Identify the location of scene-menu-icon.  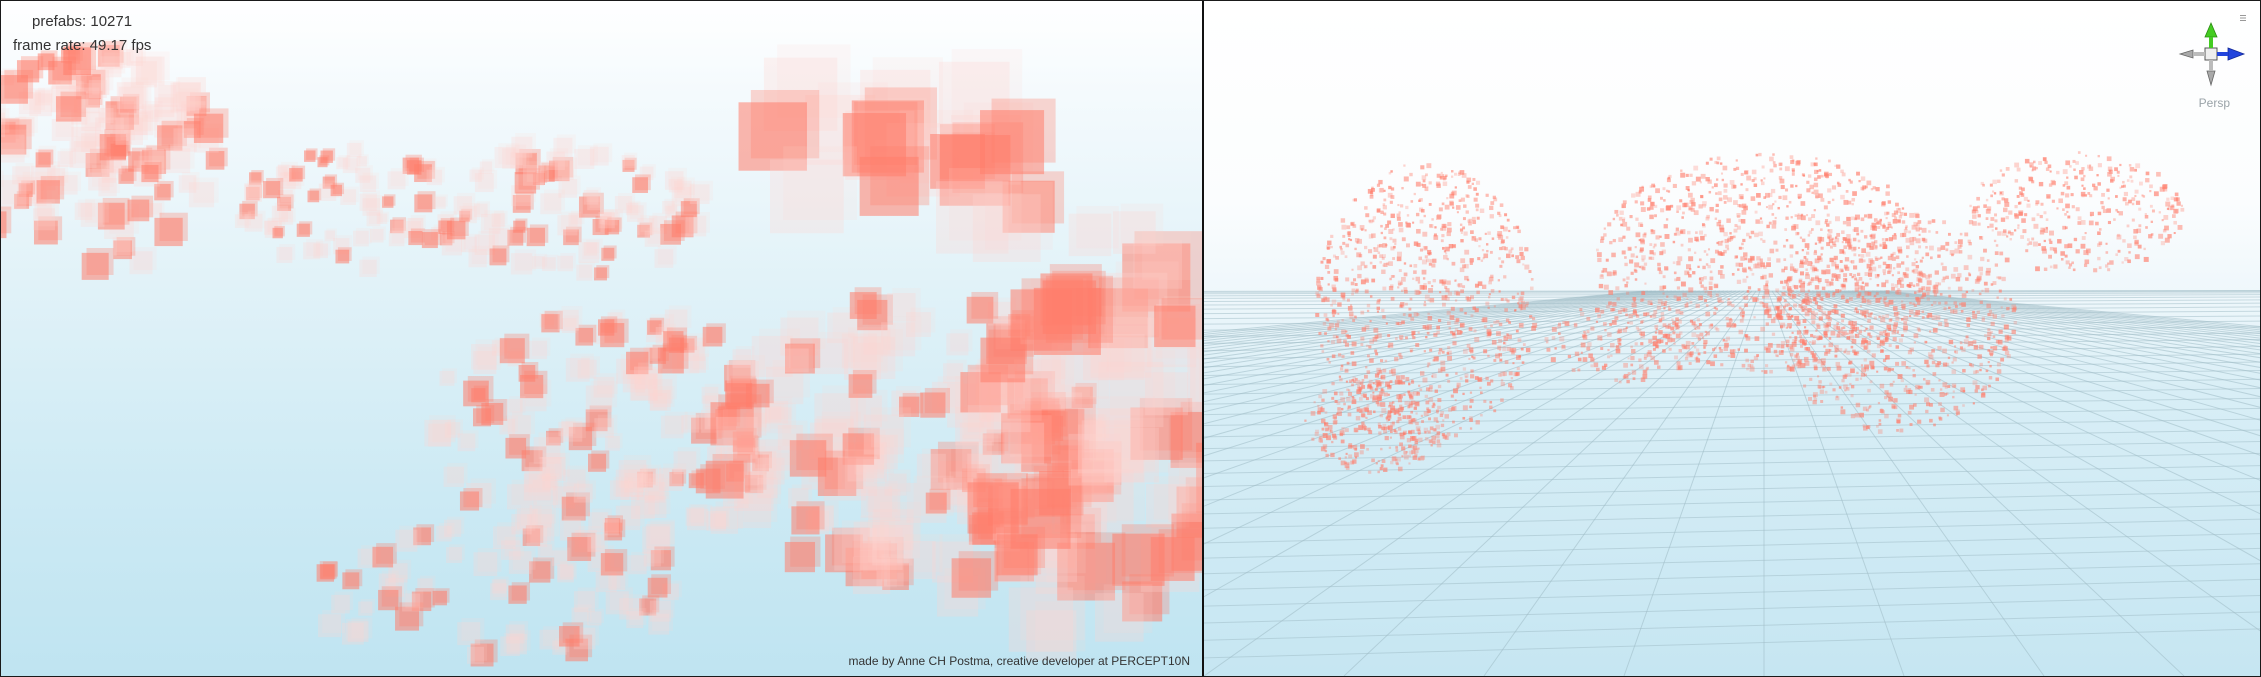
(2243, 18).